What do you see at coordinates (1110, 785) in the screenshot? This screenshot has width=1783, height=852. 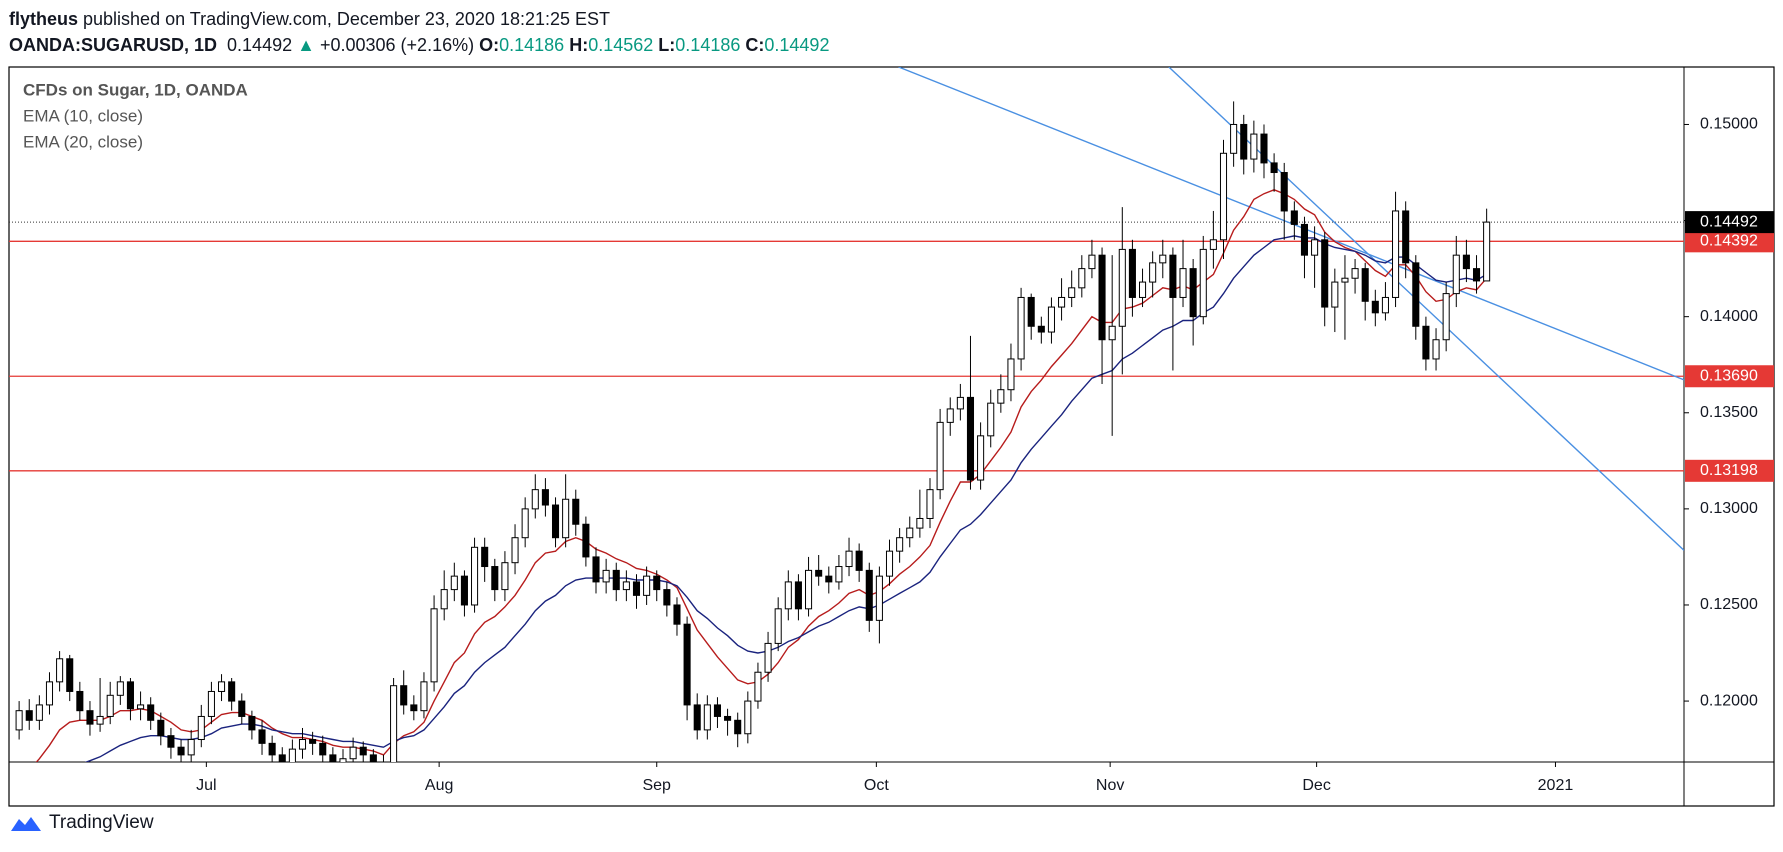 I see `x-tick-label: Nov` at bounding box center [1110, 785].